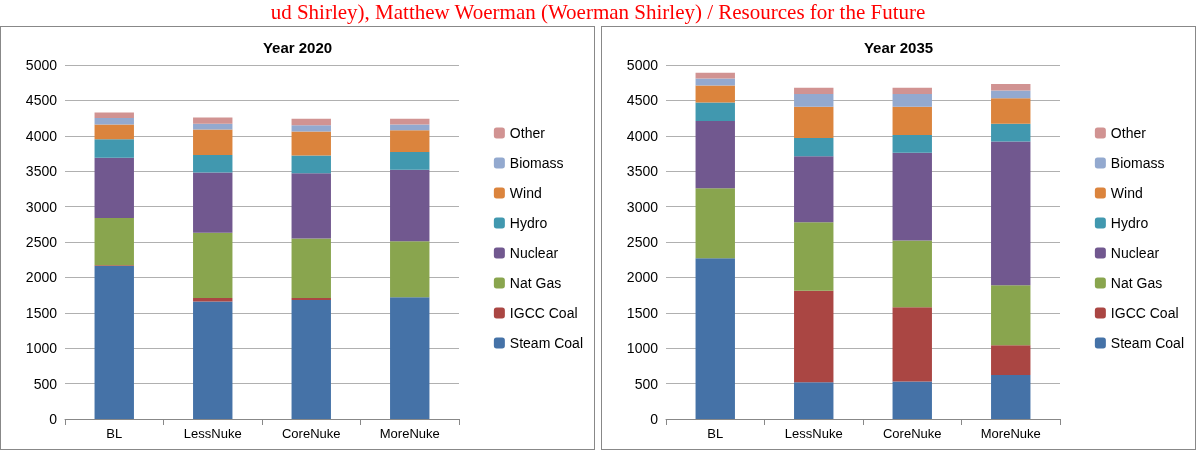 The image size is (1196, 452). What do you see at coordinates (898, 47) in the screenshot?
I see `chart-title: Year 2035` at bounding box center [898, 47].